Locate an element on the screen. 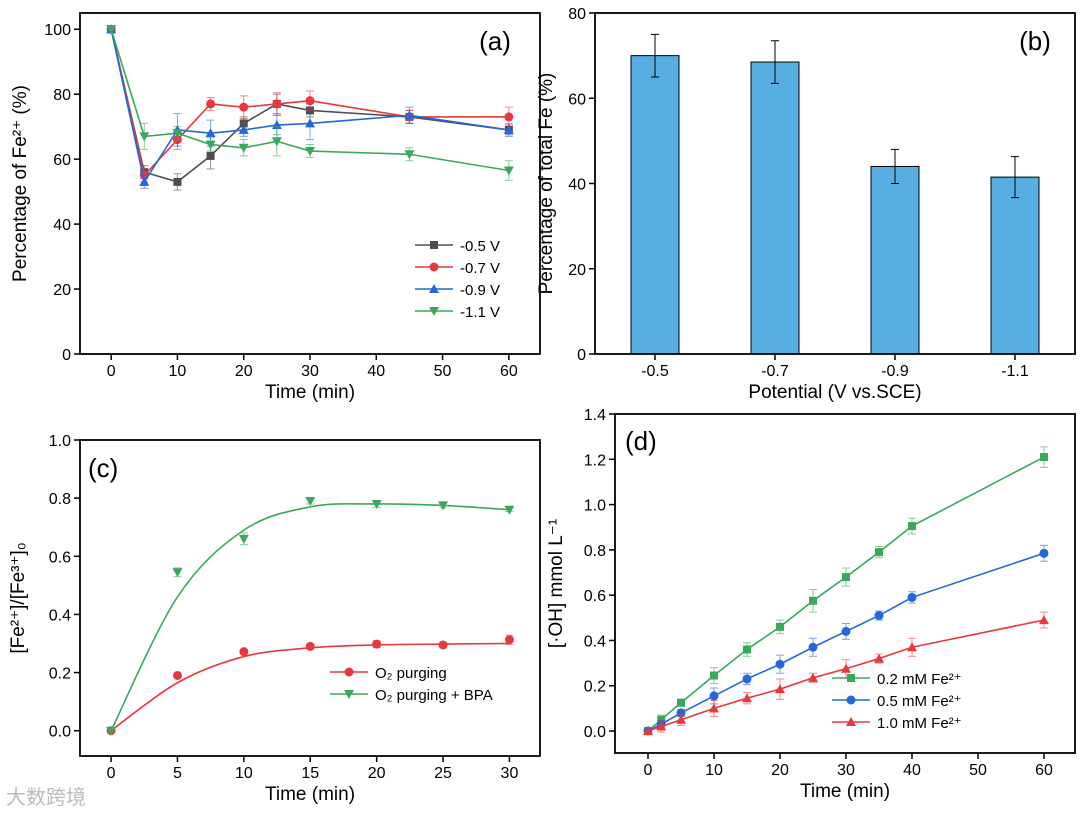 Image resolution: width=1080 pixels, height=814 pixels. y-axis-label: Percentage of Fe²⁺ (%) is located at coordinates (20, 183).